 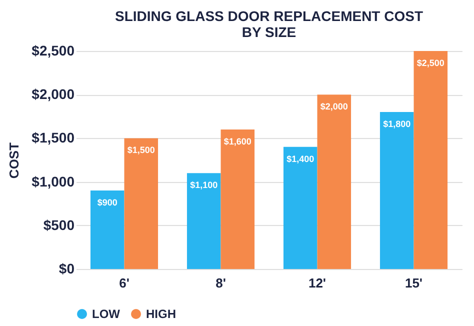 What do you see at coordinates (59, 224) in the screenshot?
I see `y-tick-label: $500` at bounding box center [59, 224].